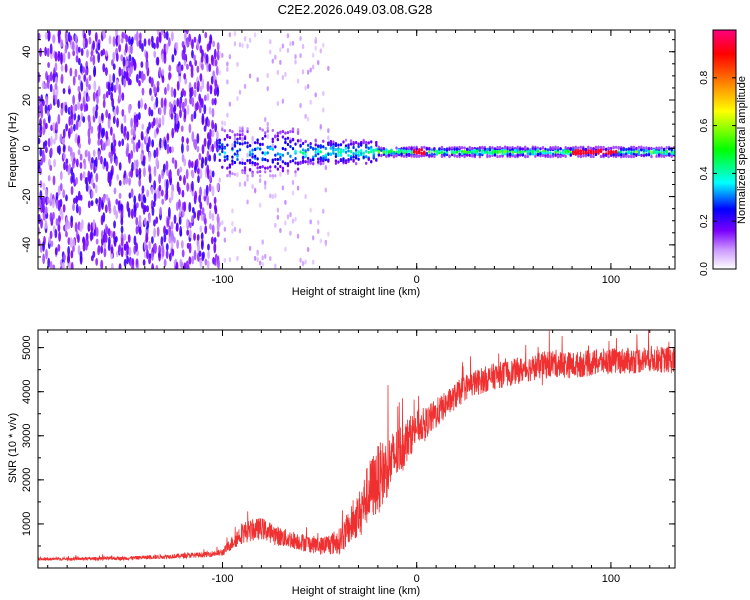  Describe the element at coordinates (611, 579) in the screenshot. I see `snr-x-tick-label: 100` at that location.